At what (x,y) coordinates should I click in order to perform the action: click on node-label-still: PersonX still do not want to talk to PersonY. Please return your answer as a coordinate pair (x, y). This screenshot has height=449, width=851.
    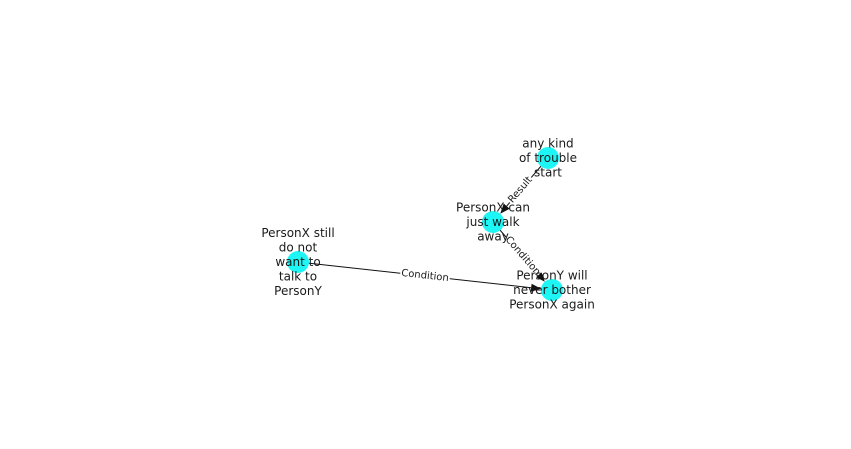
    Looking at the image, I should click on (297, 262).